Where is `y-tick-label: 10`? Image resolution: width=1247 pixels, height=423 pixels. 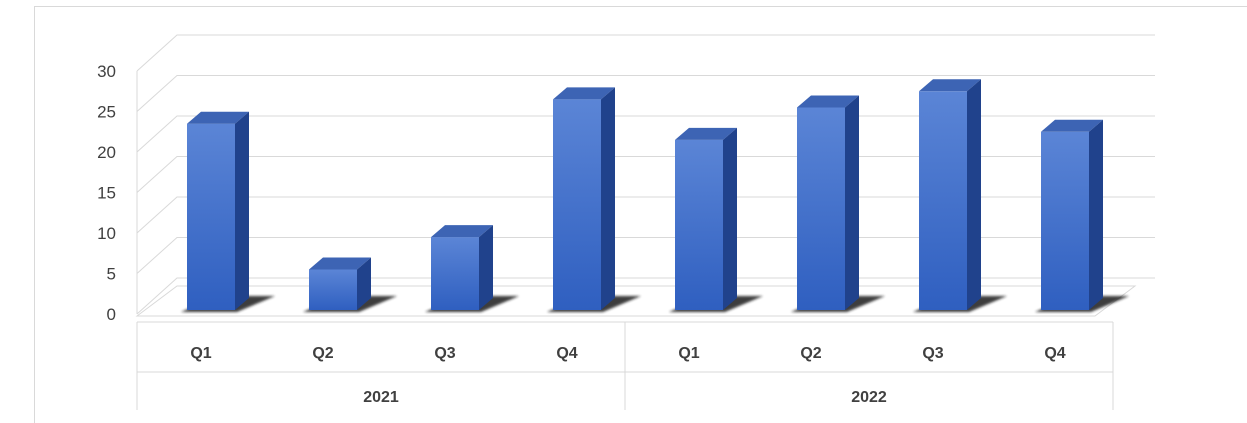 y-tick-label: 10 is located at coordinates (106, 233).